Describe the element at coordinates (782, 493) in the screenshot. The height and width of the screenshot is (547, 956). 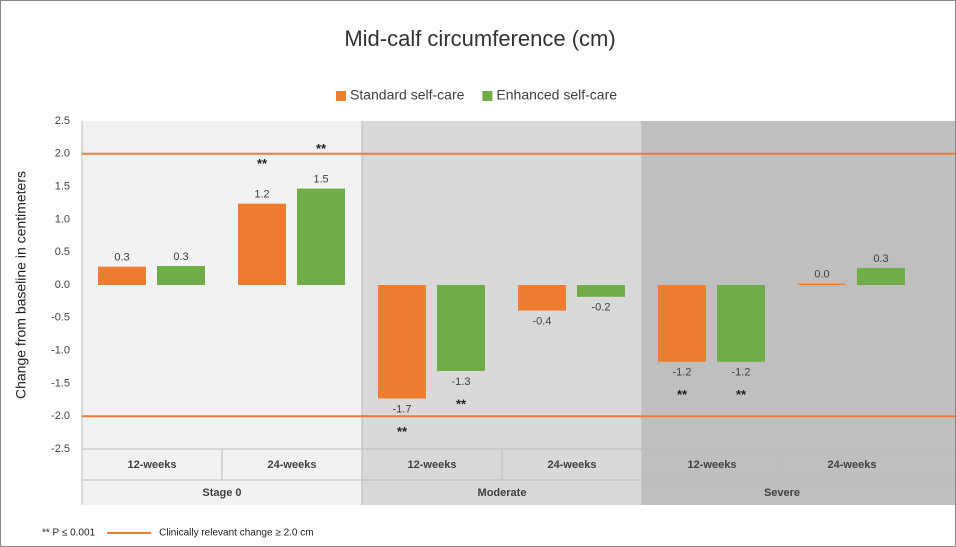
I see `group-label: Severe` at that location.